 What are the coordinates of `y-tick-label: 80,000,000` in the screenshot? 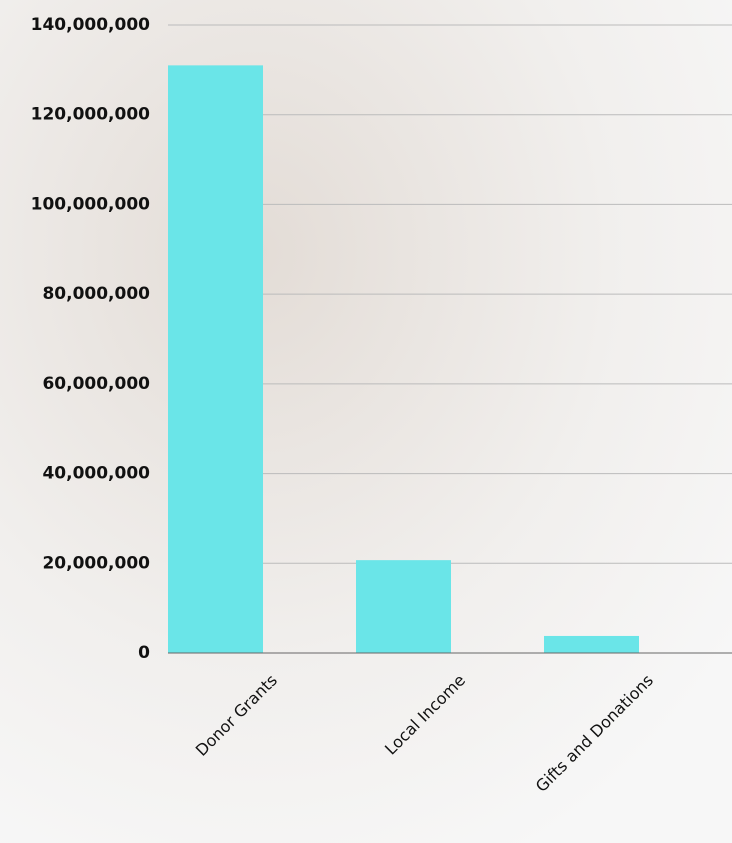 It's located at (96, 294).